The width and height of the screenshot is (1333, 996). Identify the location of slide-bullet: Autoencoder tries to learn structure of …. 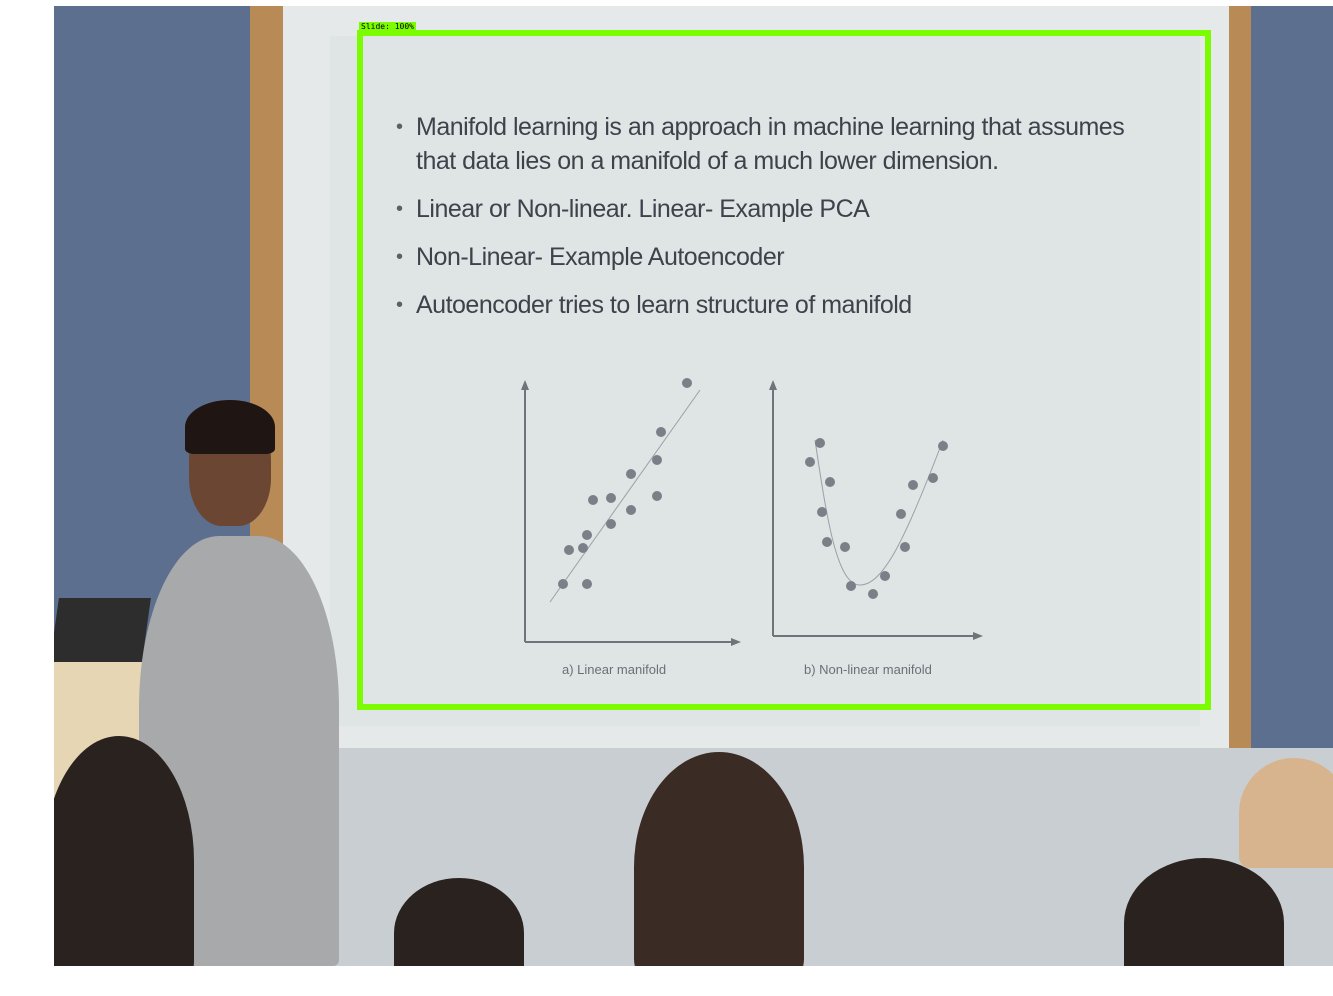
(766, 305).